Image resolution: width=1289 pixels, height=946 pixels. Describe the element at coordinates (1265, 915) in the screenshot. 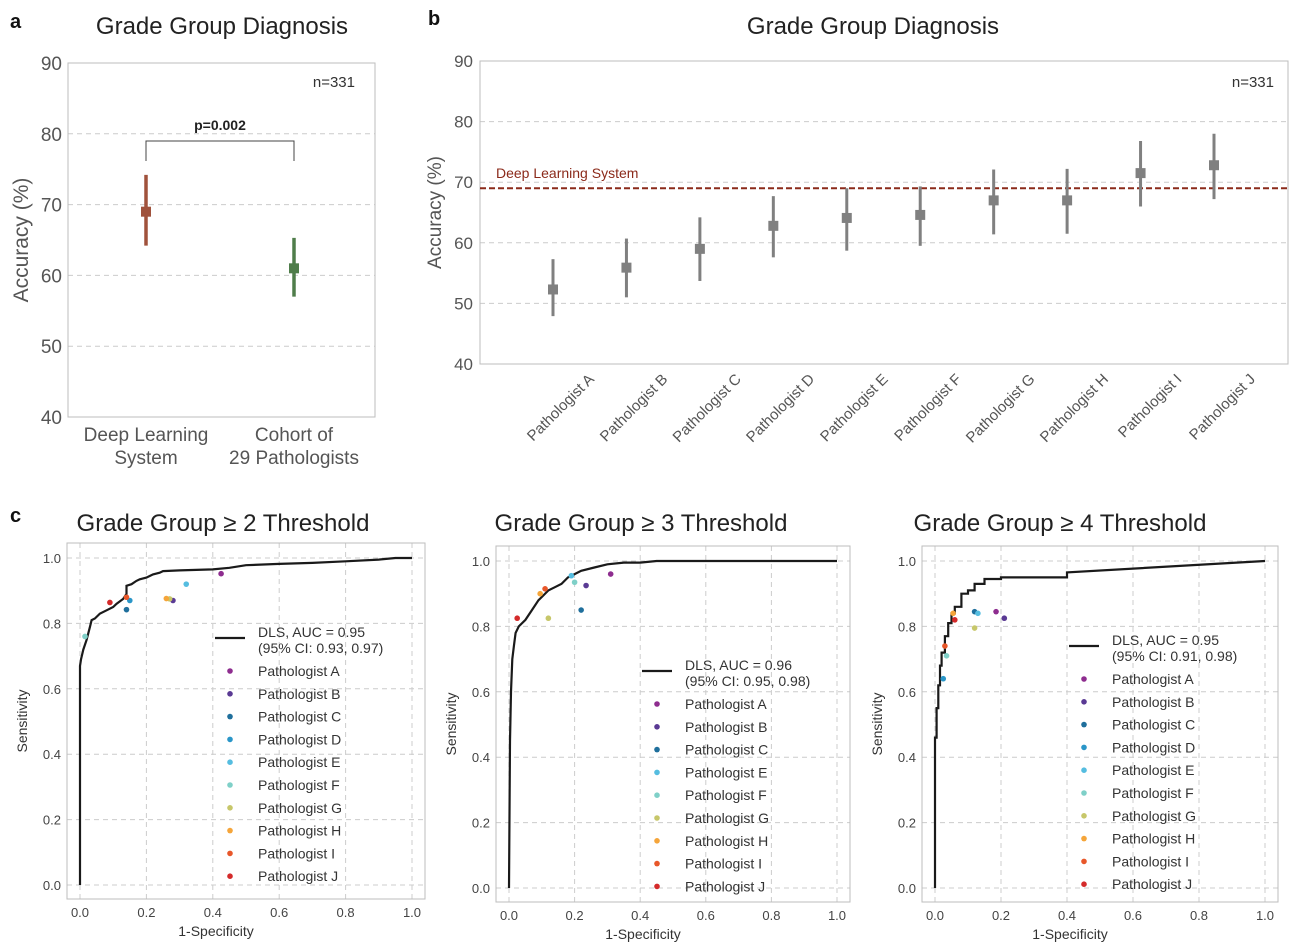

I see `x-tick-label: 1.0` at that location.